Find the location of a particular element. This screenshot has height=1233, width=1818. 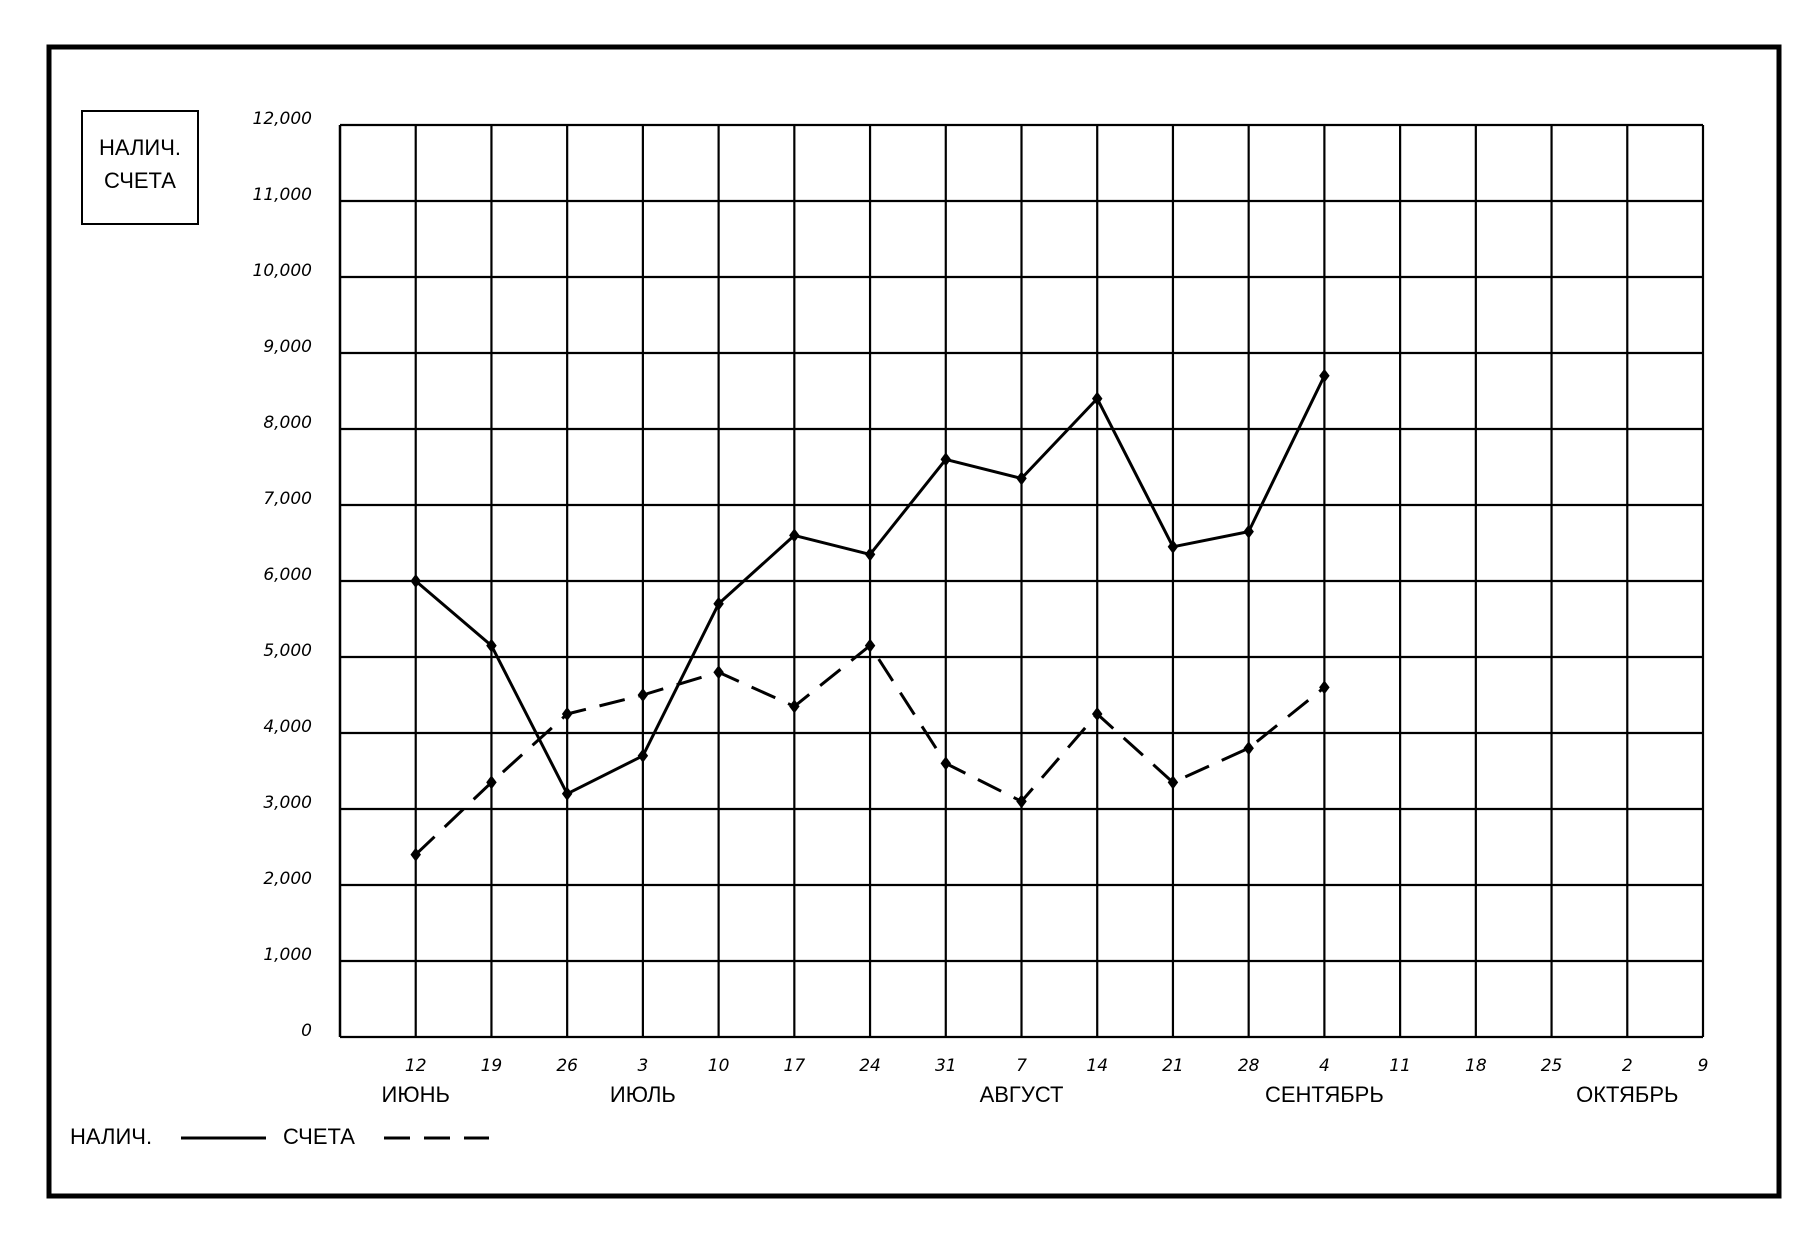

y-tick-label: 10,000 is located at coordinates (282, 271).